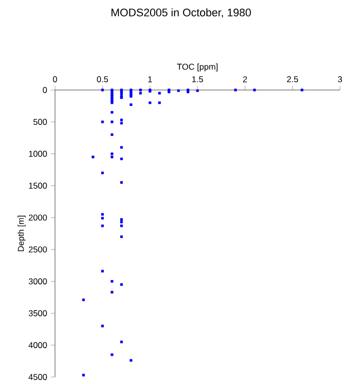  What do you see at coordinates (340, 79) in the screenshot?
I see `x-tick-label: 3` at bounding box center [340, 79].